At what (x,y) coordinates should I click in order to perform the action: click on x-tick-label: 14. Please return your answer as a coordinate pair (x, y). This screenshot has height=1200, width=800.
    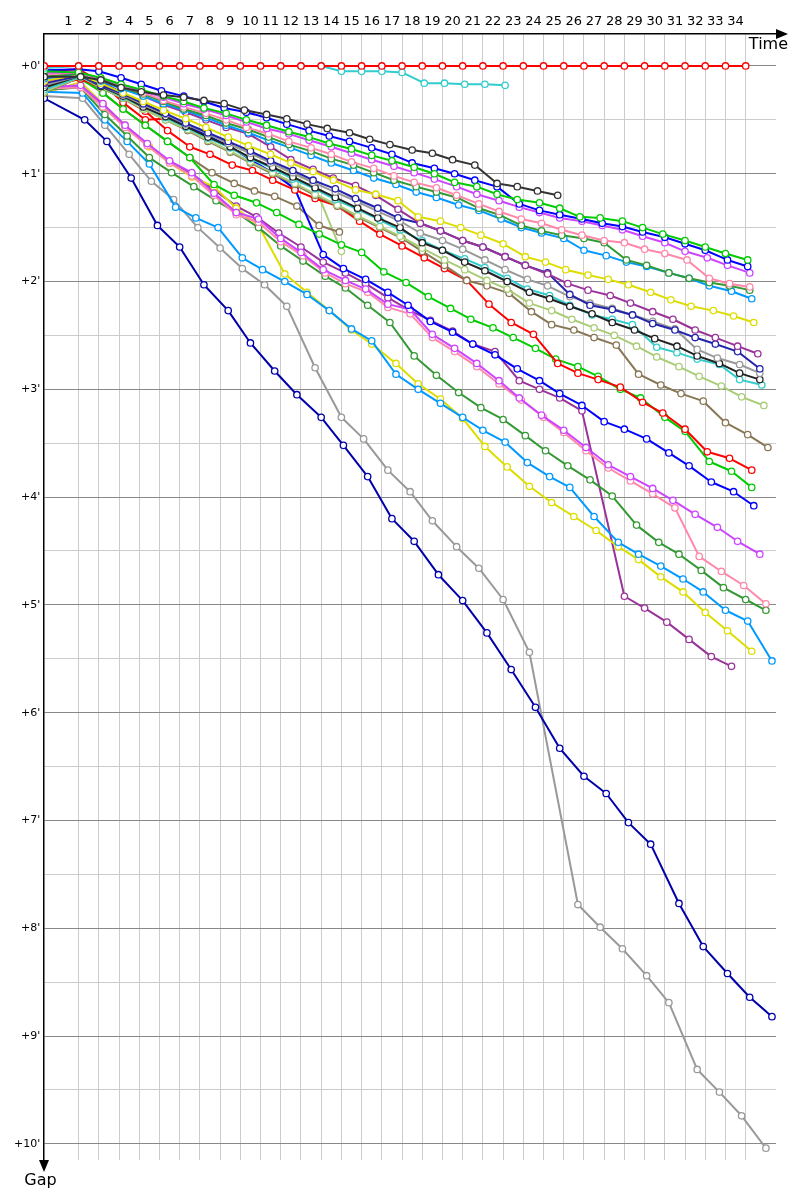
    Looking at the image, I should click on (331, 21).